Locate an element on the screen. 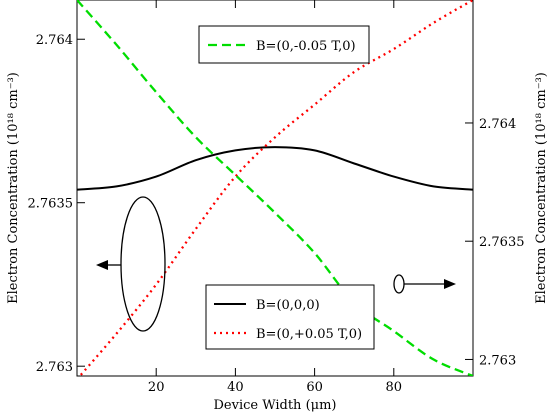 This screenshot has width=551, height=412. right-y-tick-label: 2.763 is located at coordinates (497, 360).